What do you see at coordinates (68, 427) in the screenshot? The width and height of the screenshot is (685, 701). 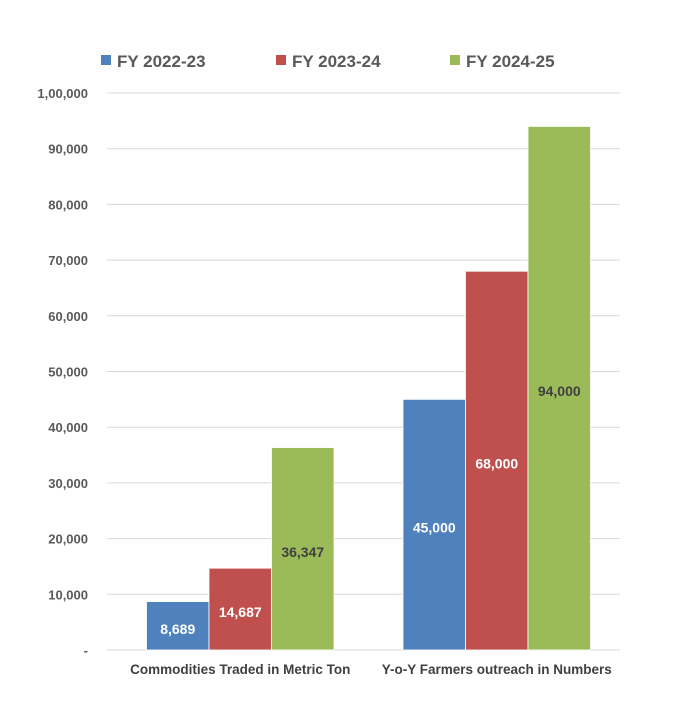 I see `y-tick-label: 40,000` at bounding box center [68, 427].